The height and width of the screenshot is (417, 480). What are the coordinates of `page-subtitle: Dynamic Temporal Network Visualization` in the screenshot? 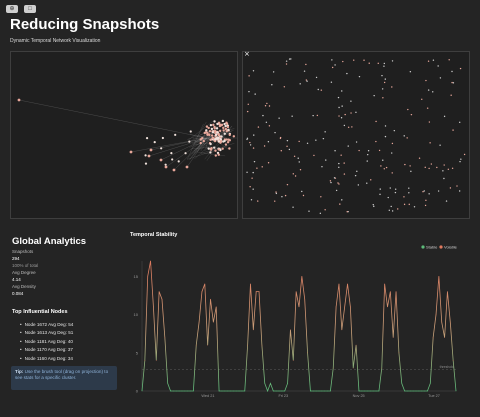 It's located at (55, 41).